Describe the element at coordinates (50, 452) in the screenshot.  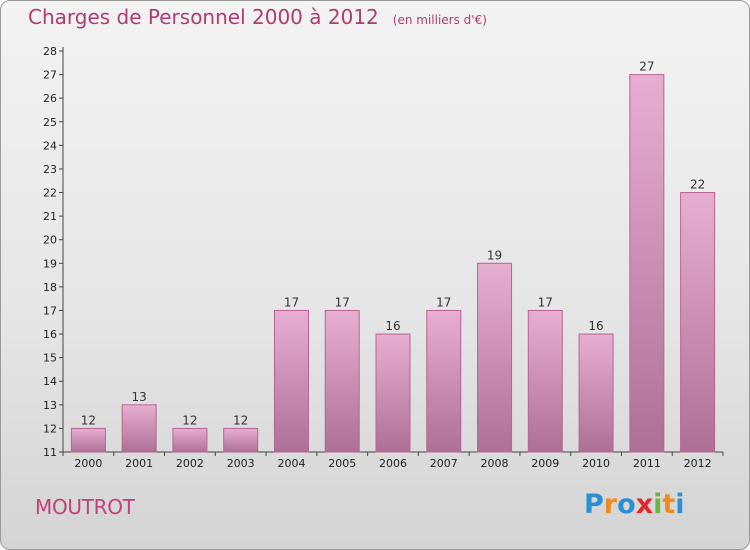
I see `y-tick-label: 11` at that location.